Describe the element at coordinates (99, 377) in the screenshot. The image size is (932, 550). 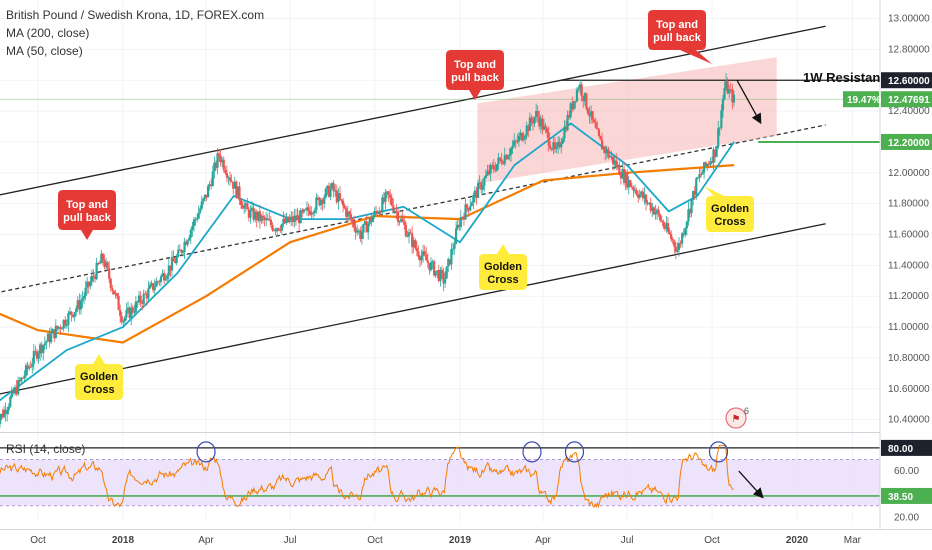
I see `callout-gc1-line1: Golden` at that location.